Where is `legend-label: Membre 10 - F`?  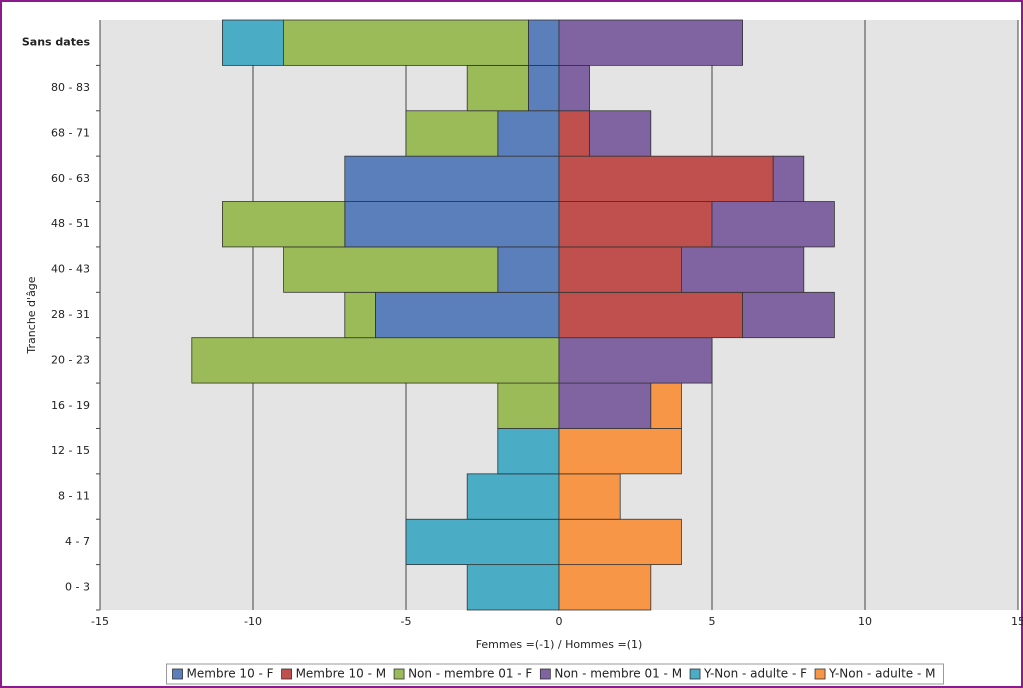
legend-label: Membre 10 - F is located at coordinates (230, 674).